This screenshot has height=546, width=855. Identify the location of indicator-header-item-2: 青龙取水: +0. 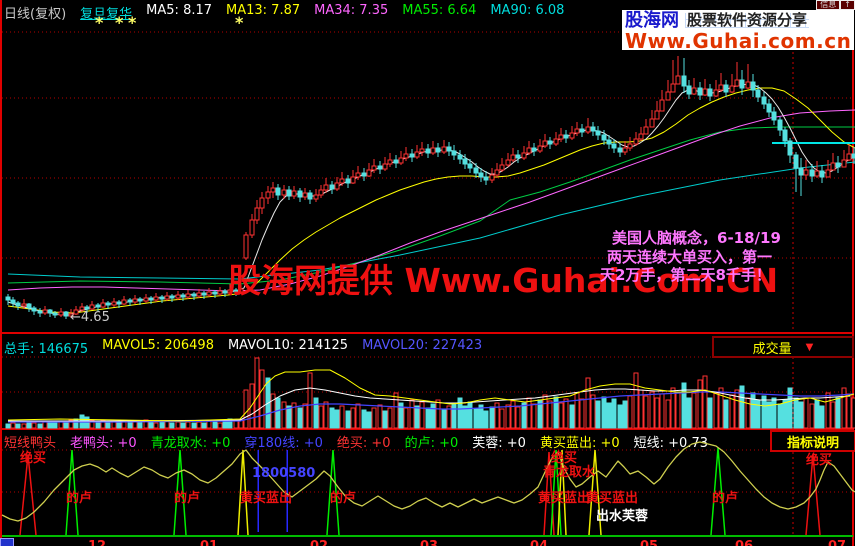
(190, 443).